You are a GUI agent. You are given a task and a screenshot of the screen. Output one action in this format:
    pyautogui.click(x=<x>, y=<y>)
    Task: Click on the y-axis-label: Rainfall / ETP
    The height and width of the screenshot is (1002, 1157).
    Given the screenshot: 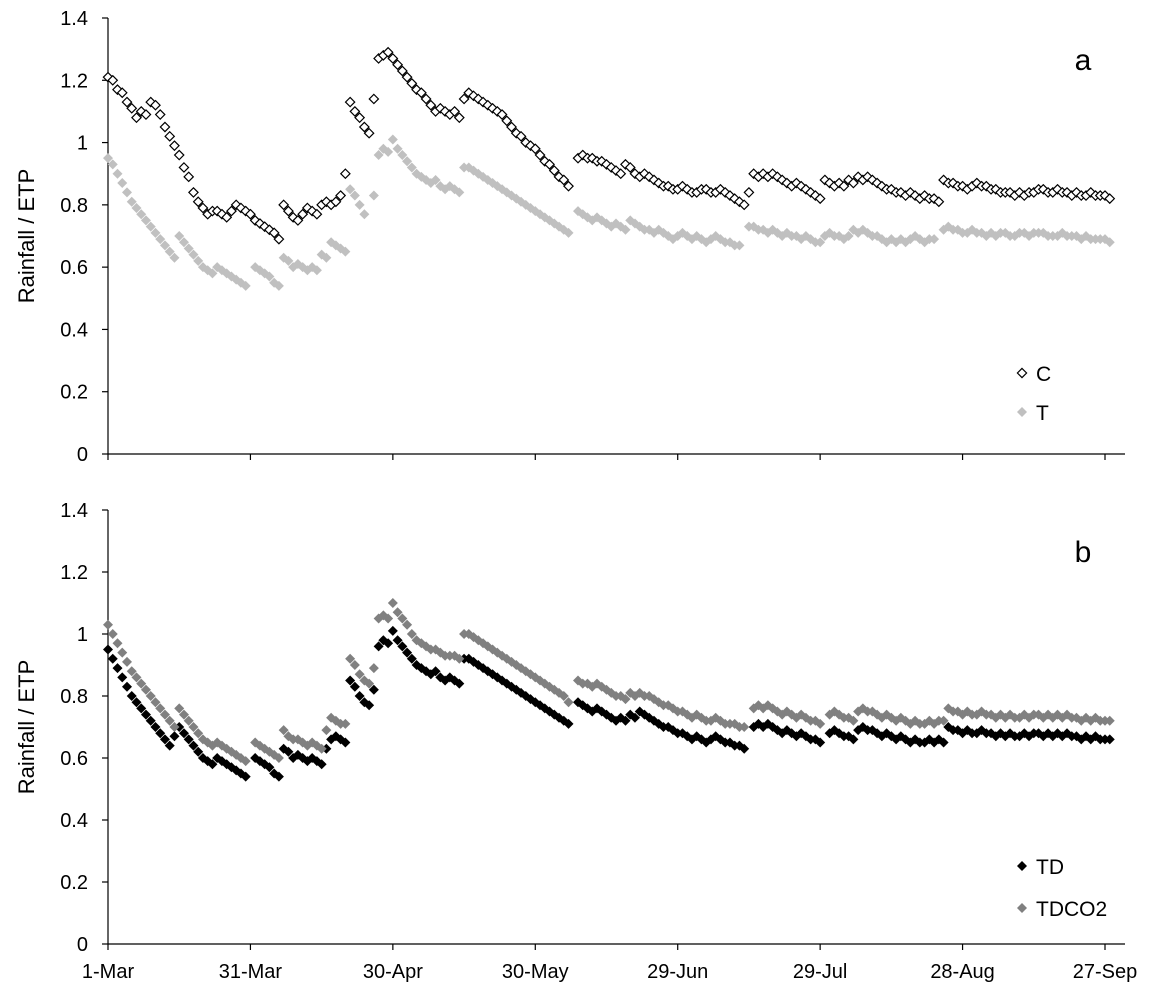 What is the action you would take?
    pyautogui.click(x=26, y=236)
    